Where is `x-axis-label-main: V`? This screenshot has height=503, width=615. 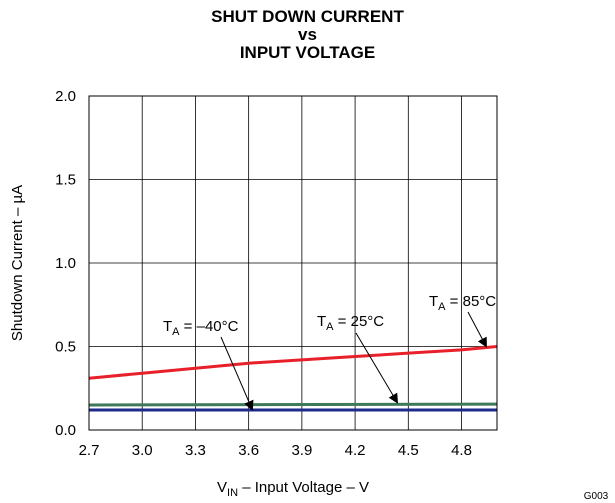 x-axis-label-main: V is located at coordinates (222, 487).